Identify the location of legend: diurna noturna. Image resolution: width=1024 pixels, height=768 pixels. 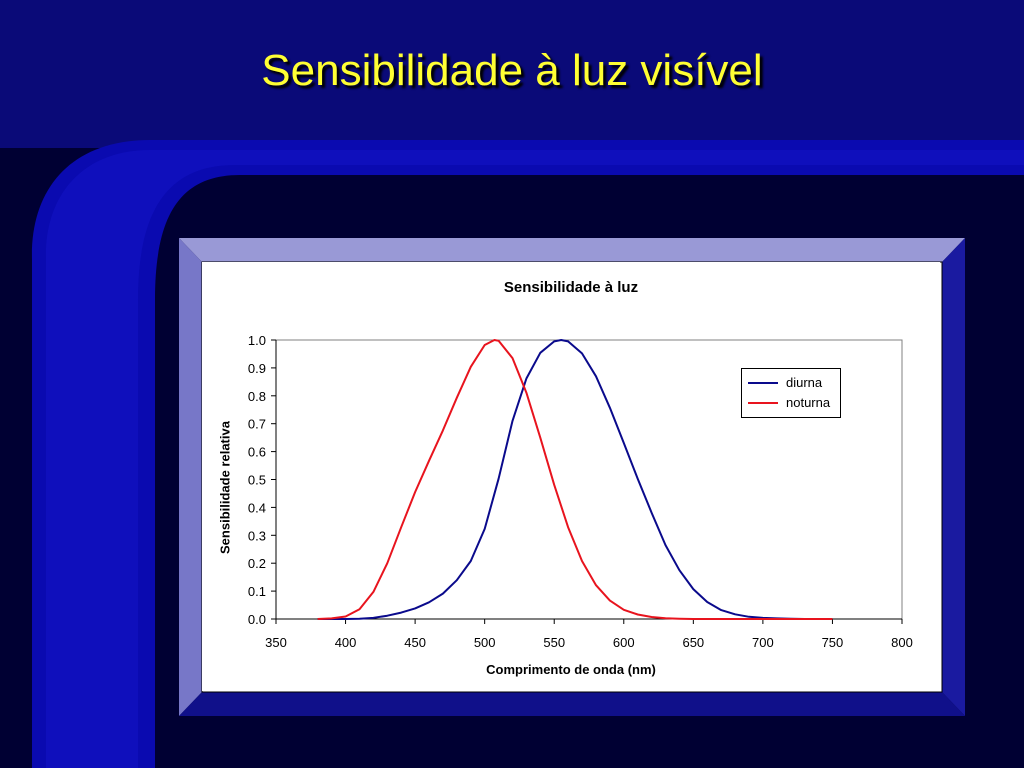
(791, 393).